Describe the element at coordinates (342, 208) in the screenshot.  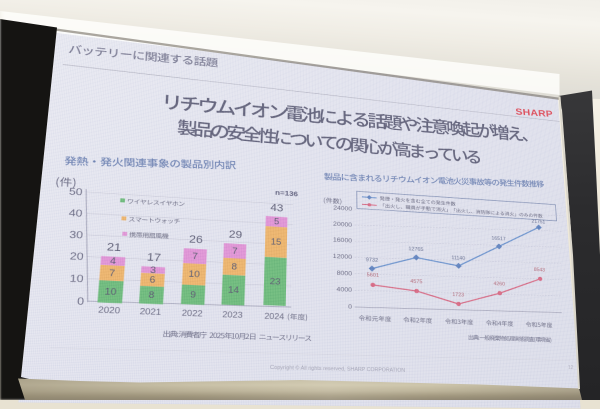
I see `svg-text: 24000` at that location.